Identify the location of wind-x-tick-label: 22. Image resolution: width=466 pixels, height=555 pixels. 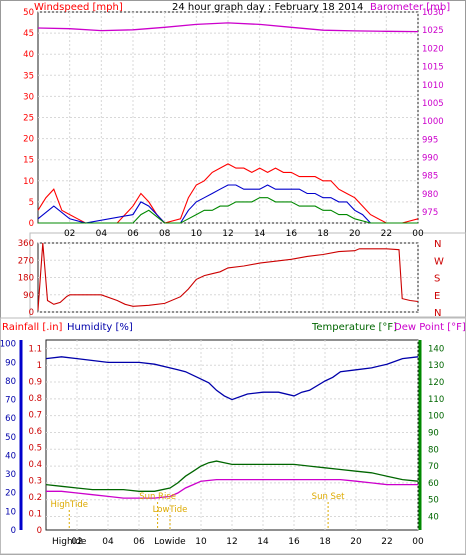
(386, 234).